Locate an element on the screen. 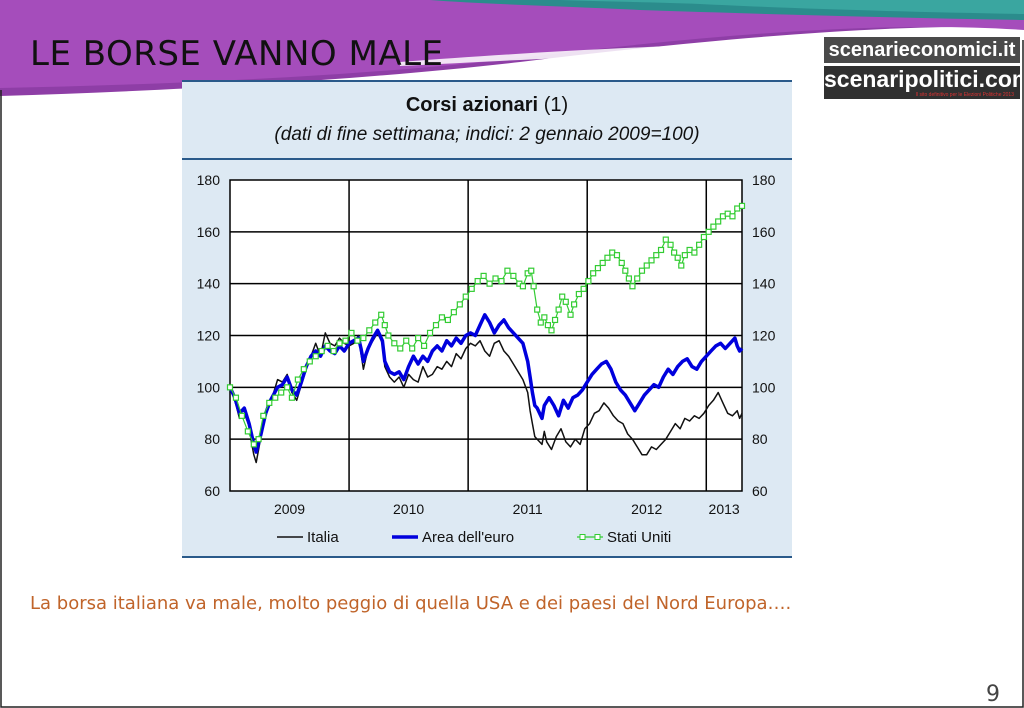  tick-label-left-120: 120 is located at coordinates (209, 336).